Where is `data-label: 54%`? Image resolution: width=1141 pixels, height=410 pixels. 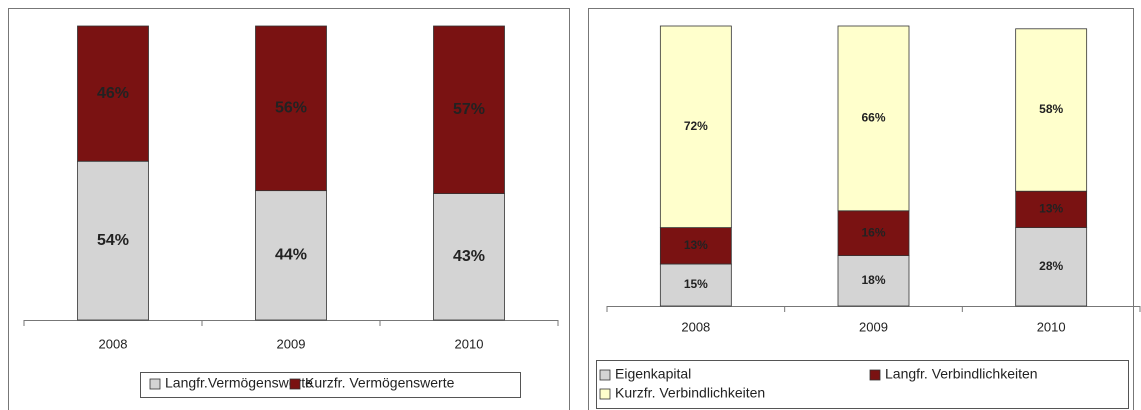
data-label: 54% is located at coordinates (113, 240).